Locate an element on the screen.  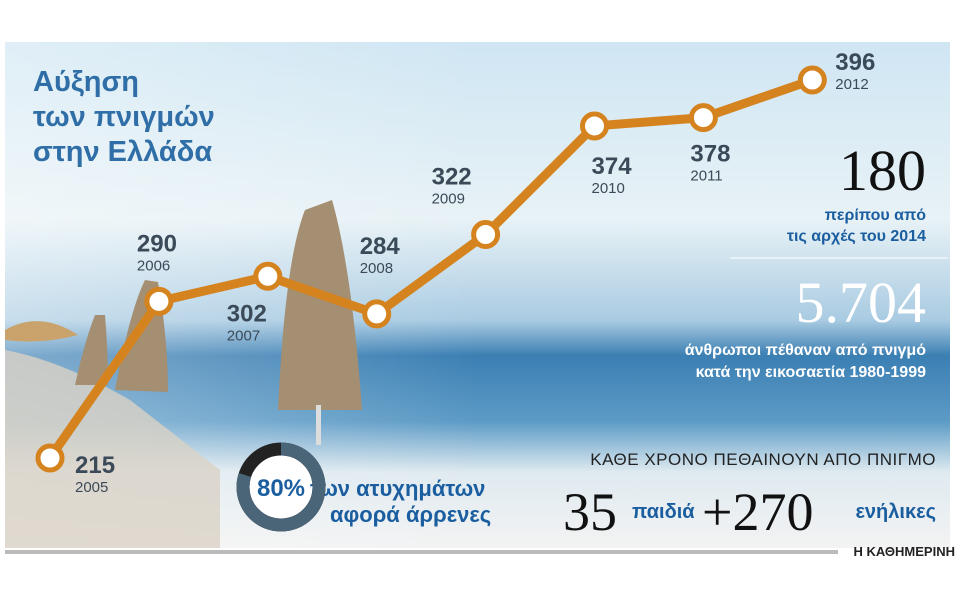
donut-label: 80% is located at coordinates (281, 488).